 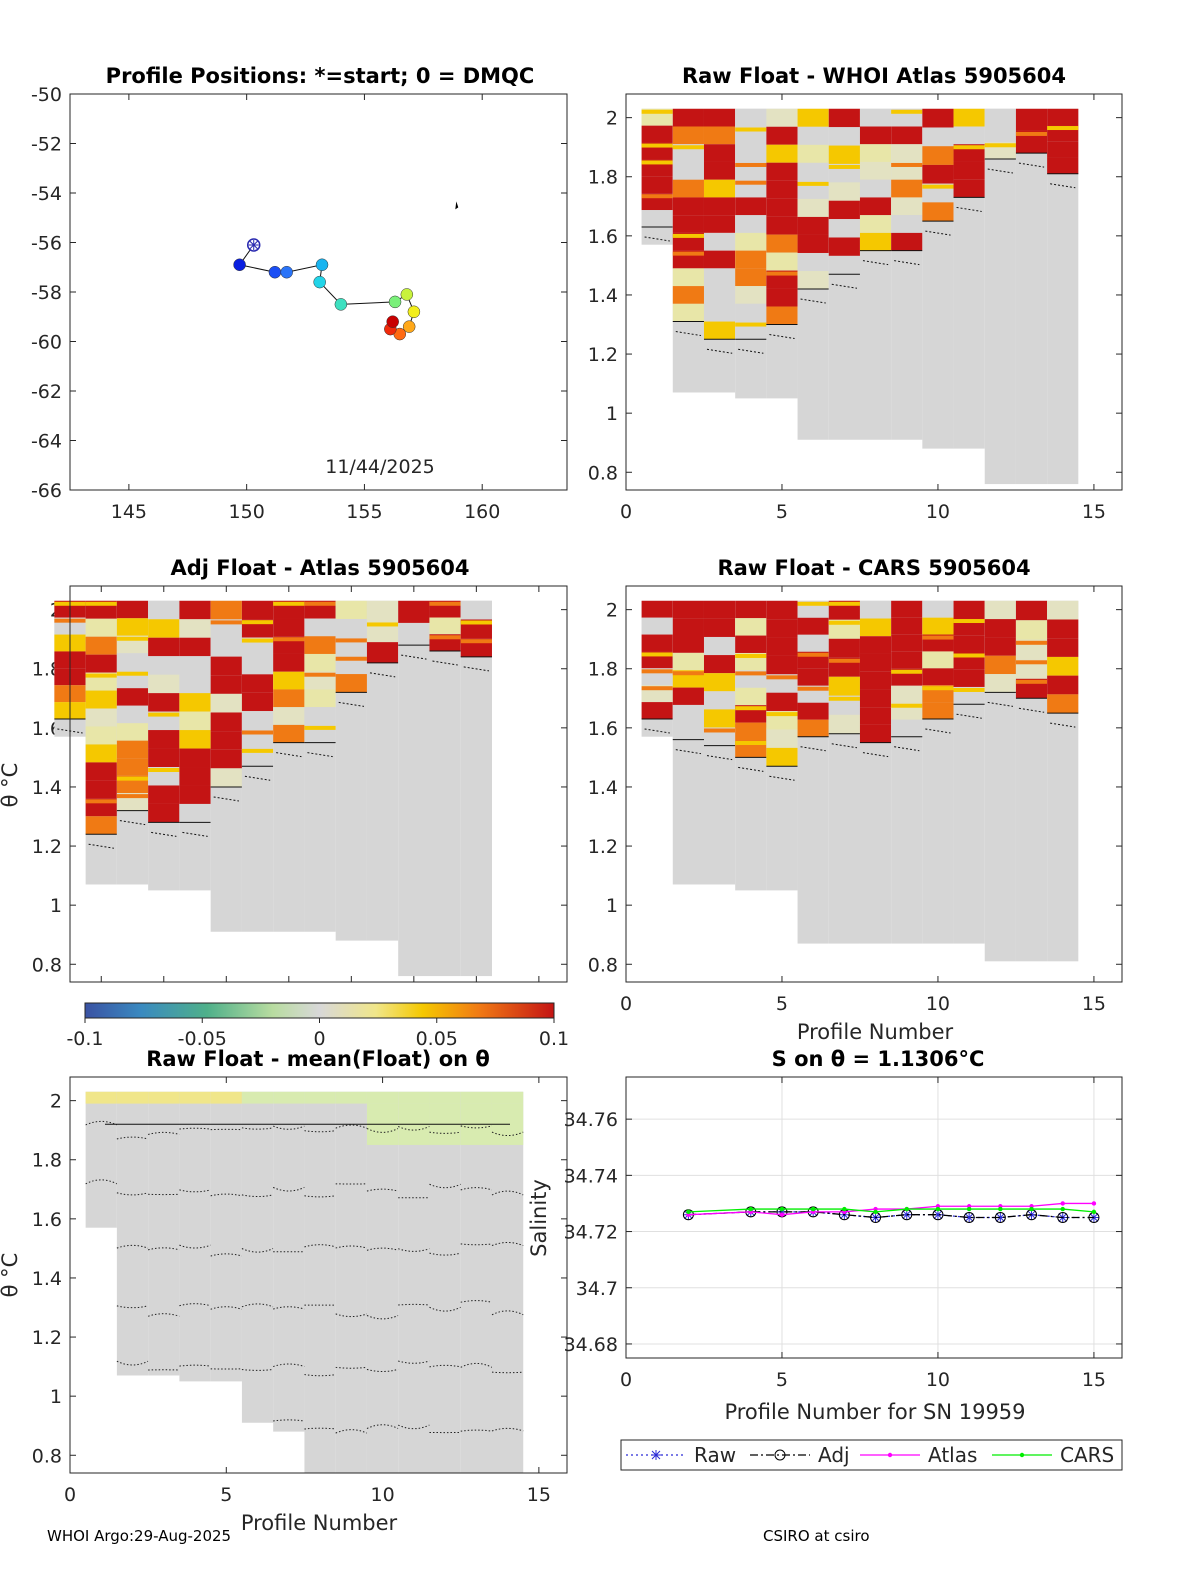 I want to click on positions-title: Profile Positions: *=start; 0 = DMQC, so click(x=320, y=76).